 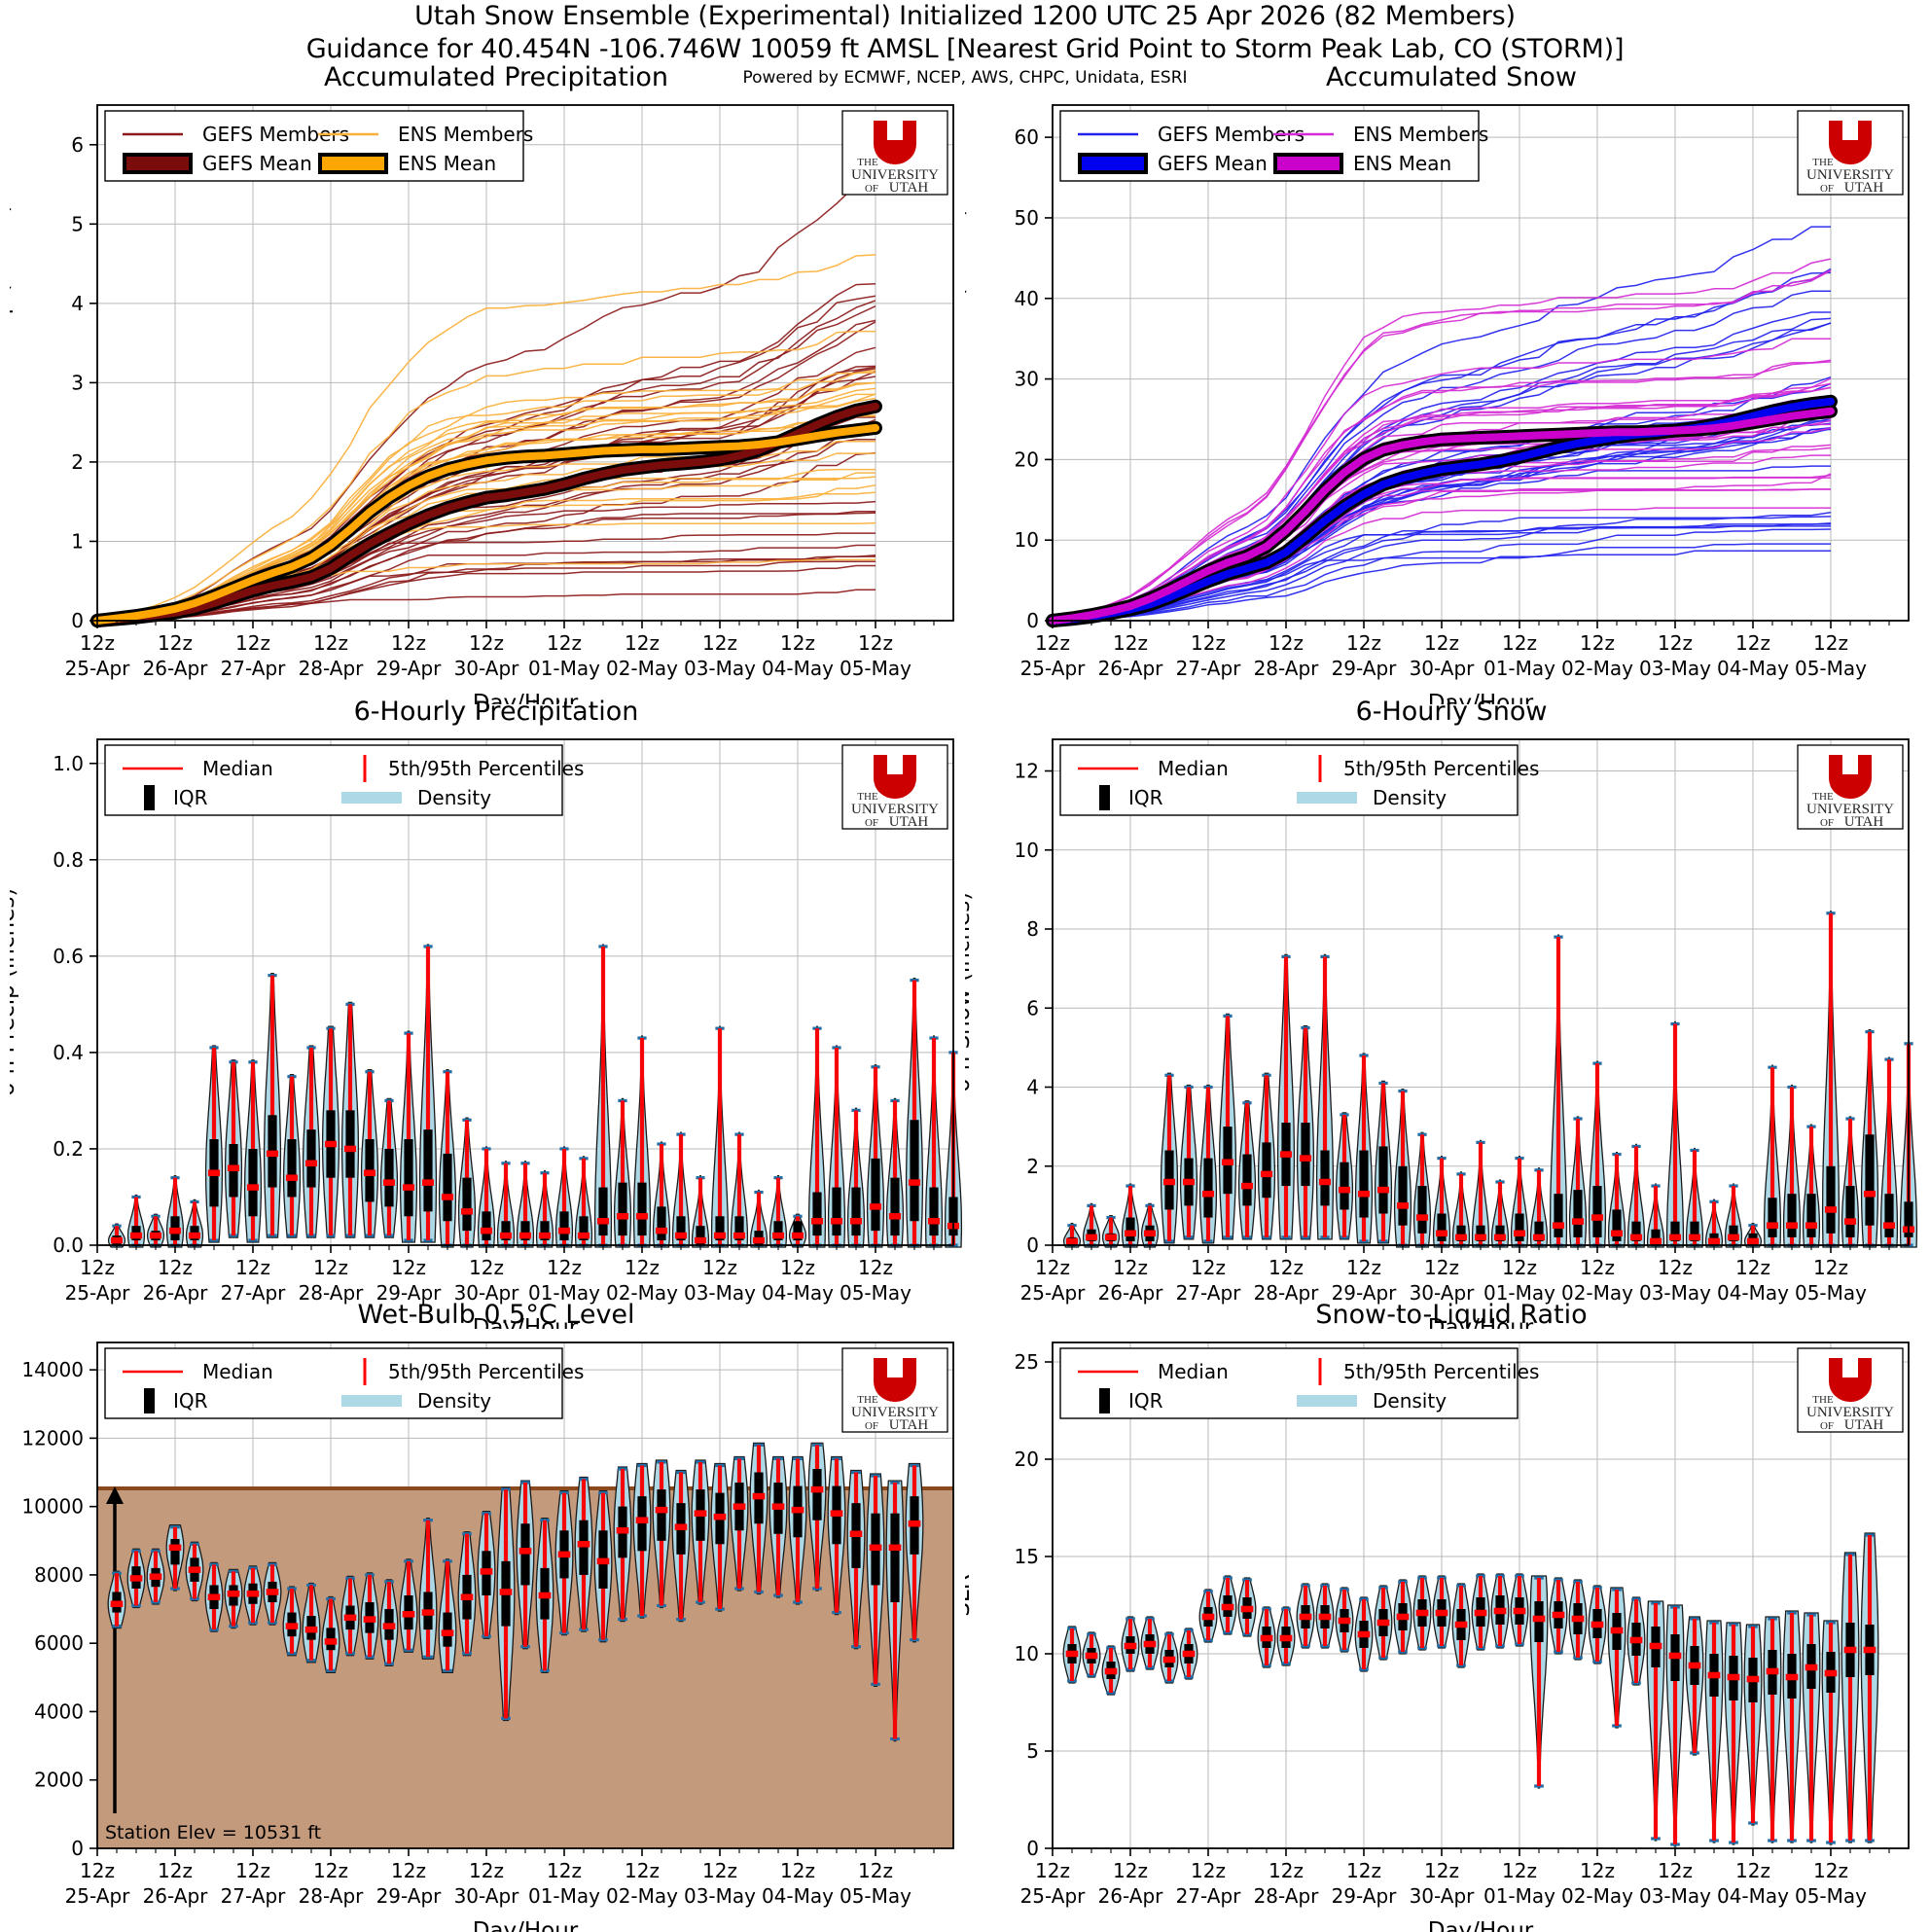 I want to click on logo-university: UNIVERSITY, so click(x=1850, y=809).